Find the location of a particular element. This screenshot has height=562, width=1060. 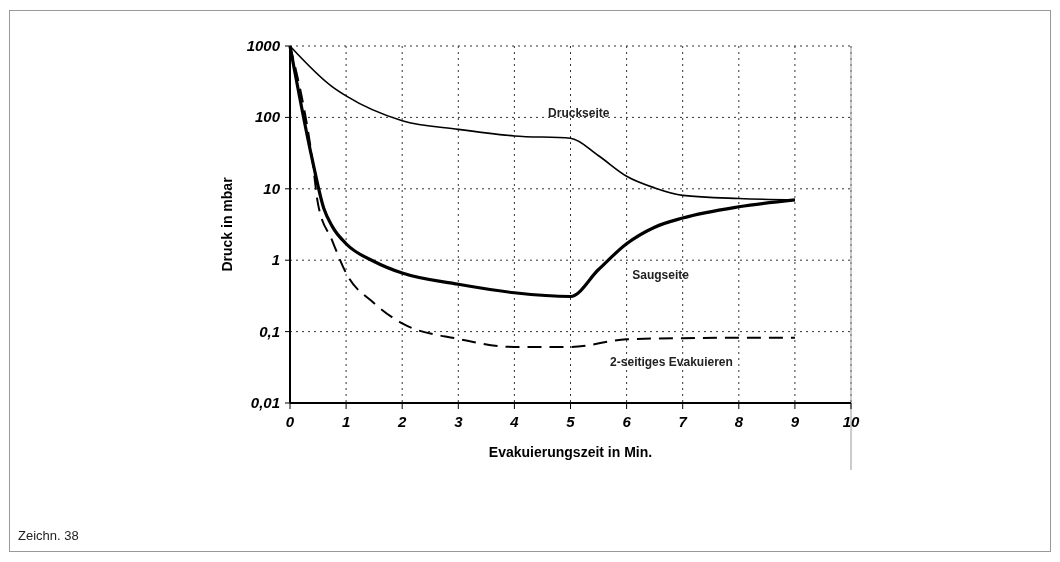

x-tick-label: 10 is located at coordinates (851, 421).